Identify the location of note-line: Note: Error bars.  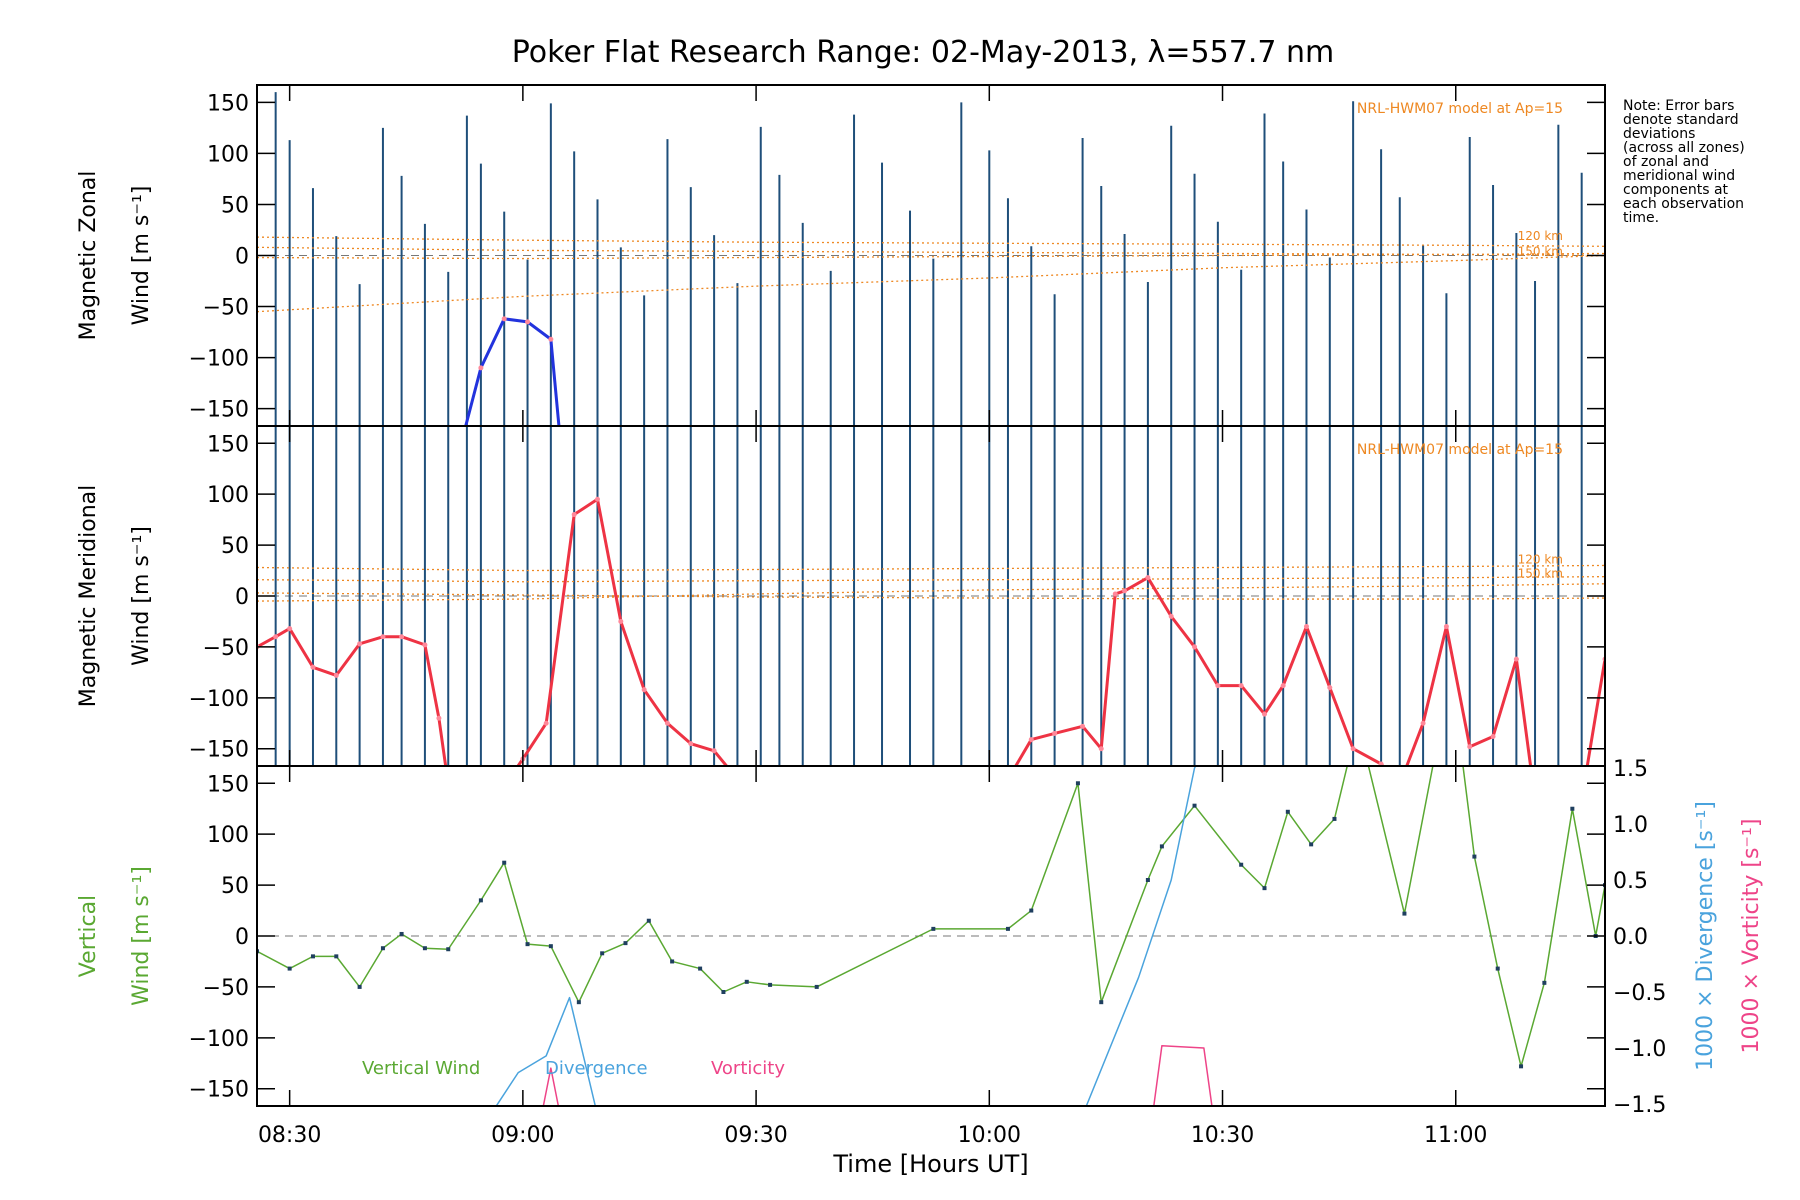
(1678, 106).